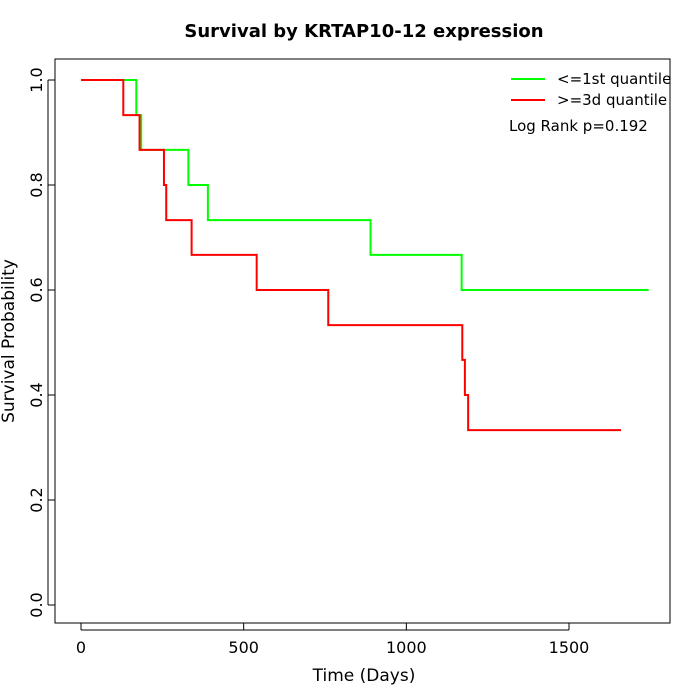 The image size is (700, 700). Describe the element at coordinates (36, 79) in the screenshot. I see `y-tick-label: 1.0` at that location.